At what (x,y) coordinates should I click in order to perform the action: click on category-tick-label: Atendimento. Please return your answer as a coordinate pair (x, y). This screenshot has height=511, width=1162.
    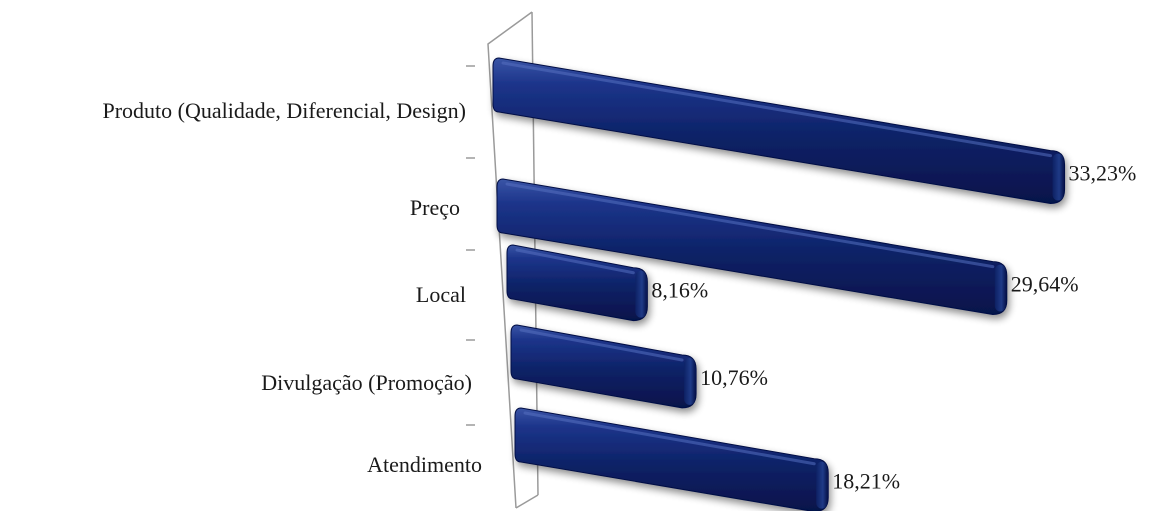
    Looking at the image, I should click on (424, 464).